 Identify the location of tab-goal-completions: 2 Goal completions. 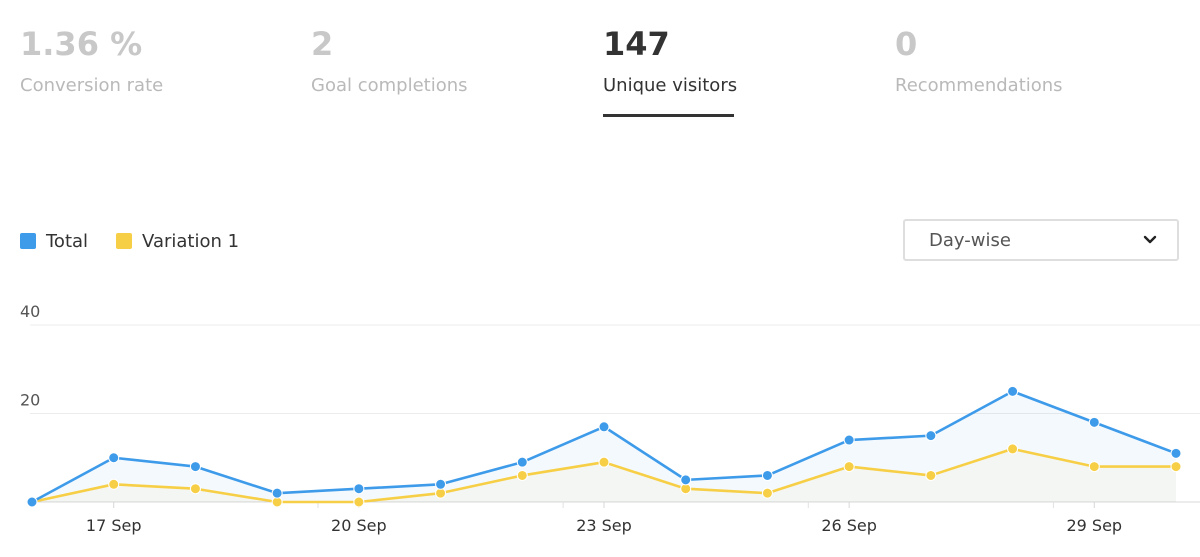
(389, 61).